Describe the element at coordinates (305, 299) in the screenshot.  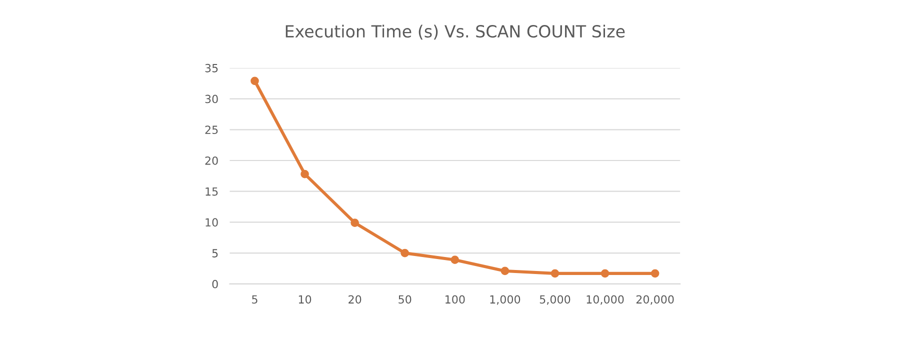
I see `x-tick-label: 10` at that location.